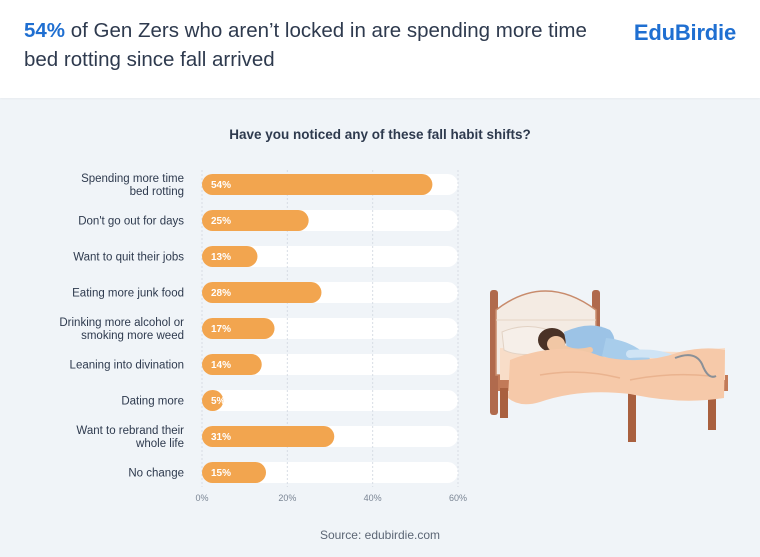 This screenshot has width=760, height=557. Describe the element at coordinates (221, 473) in the screenshot. I see `bar-value-label: 15%` at that location.